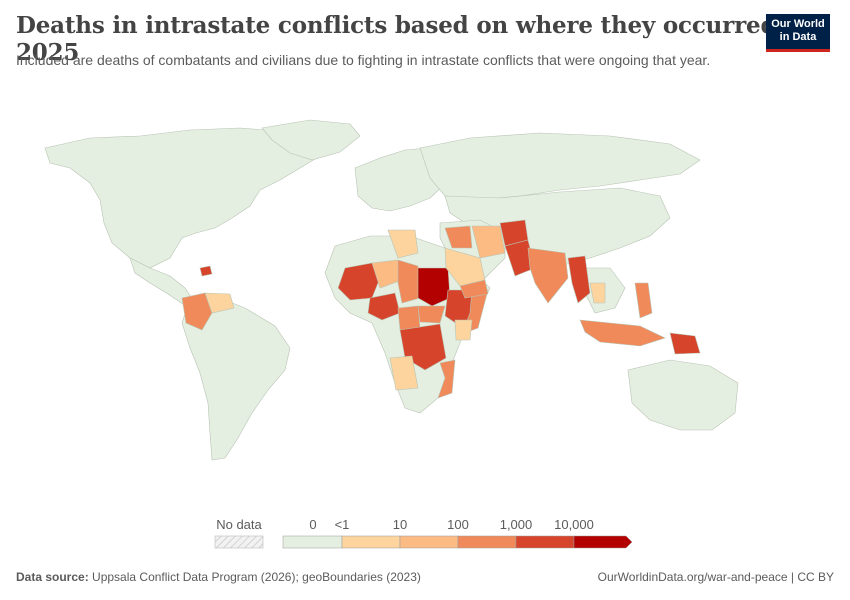 This screenshot has height=600, width=850. What do you see at coordinates (579, 279) in the screenshot?
I see `country-myanmar` at bounding box center [579, 279].